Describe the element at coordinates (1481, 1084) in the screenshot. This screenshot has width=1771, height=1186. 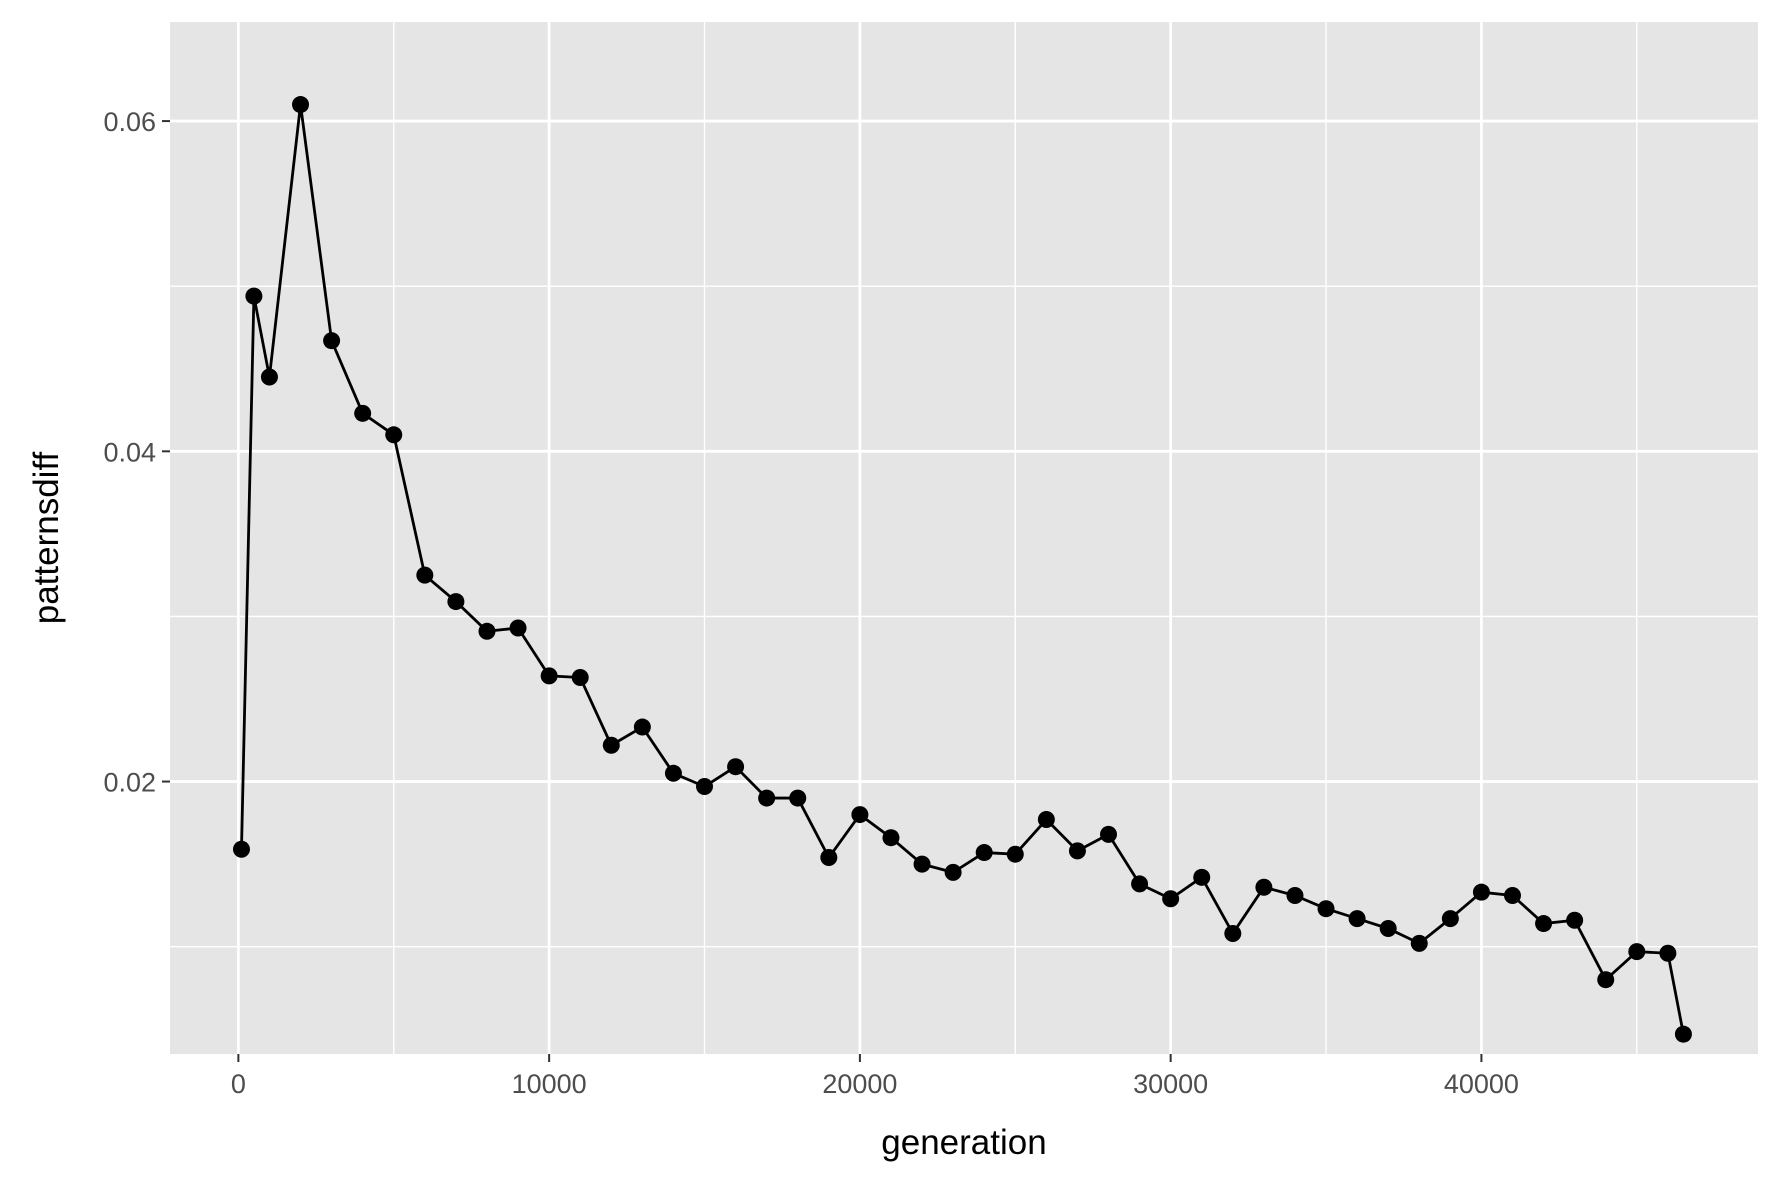
I see `x-tick-label: 40000` at that location.